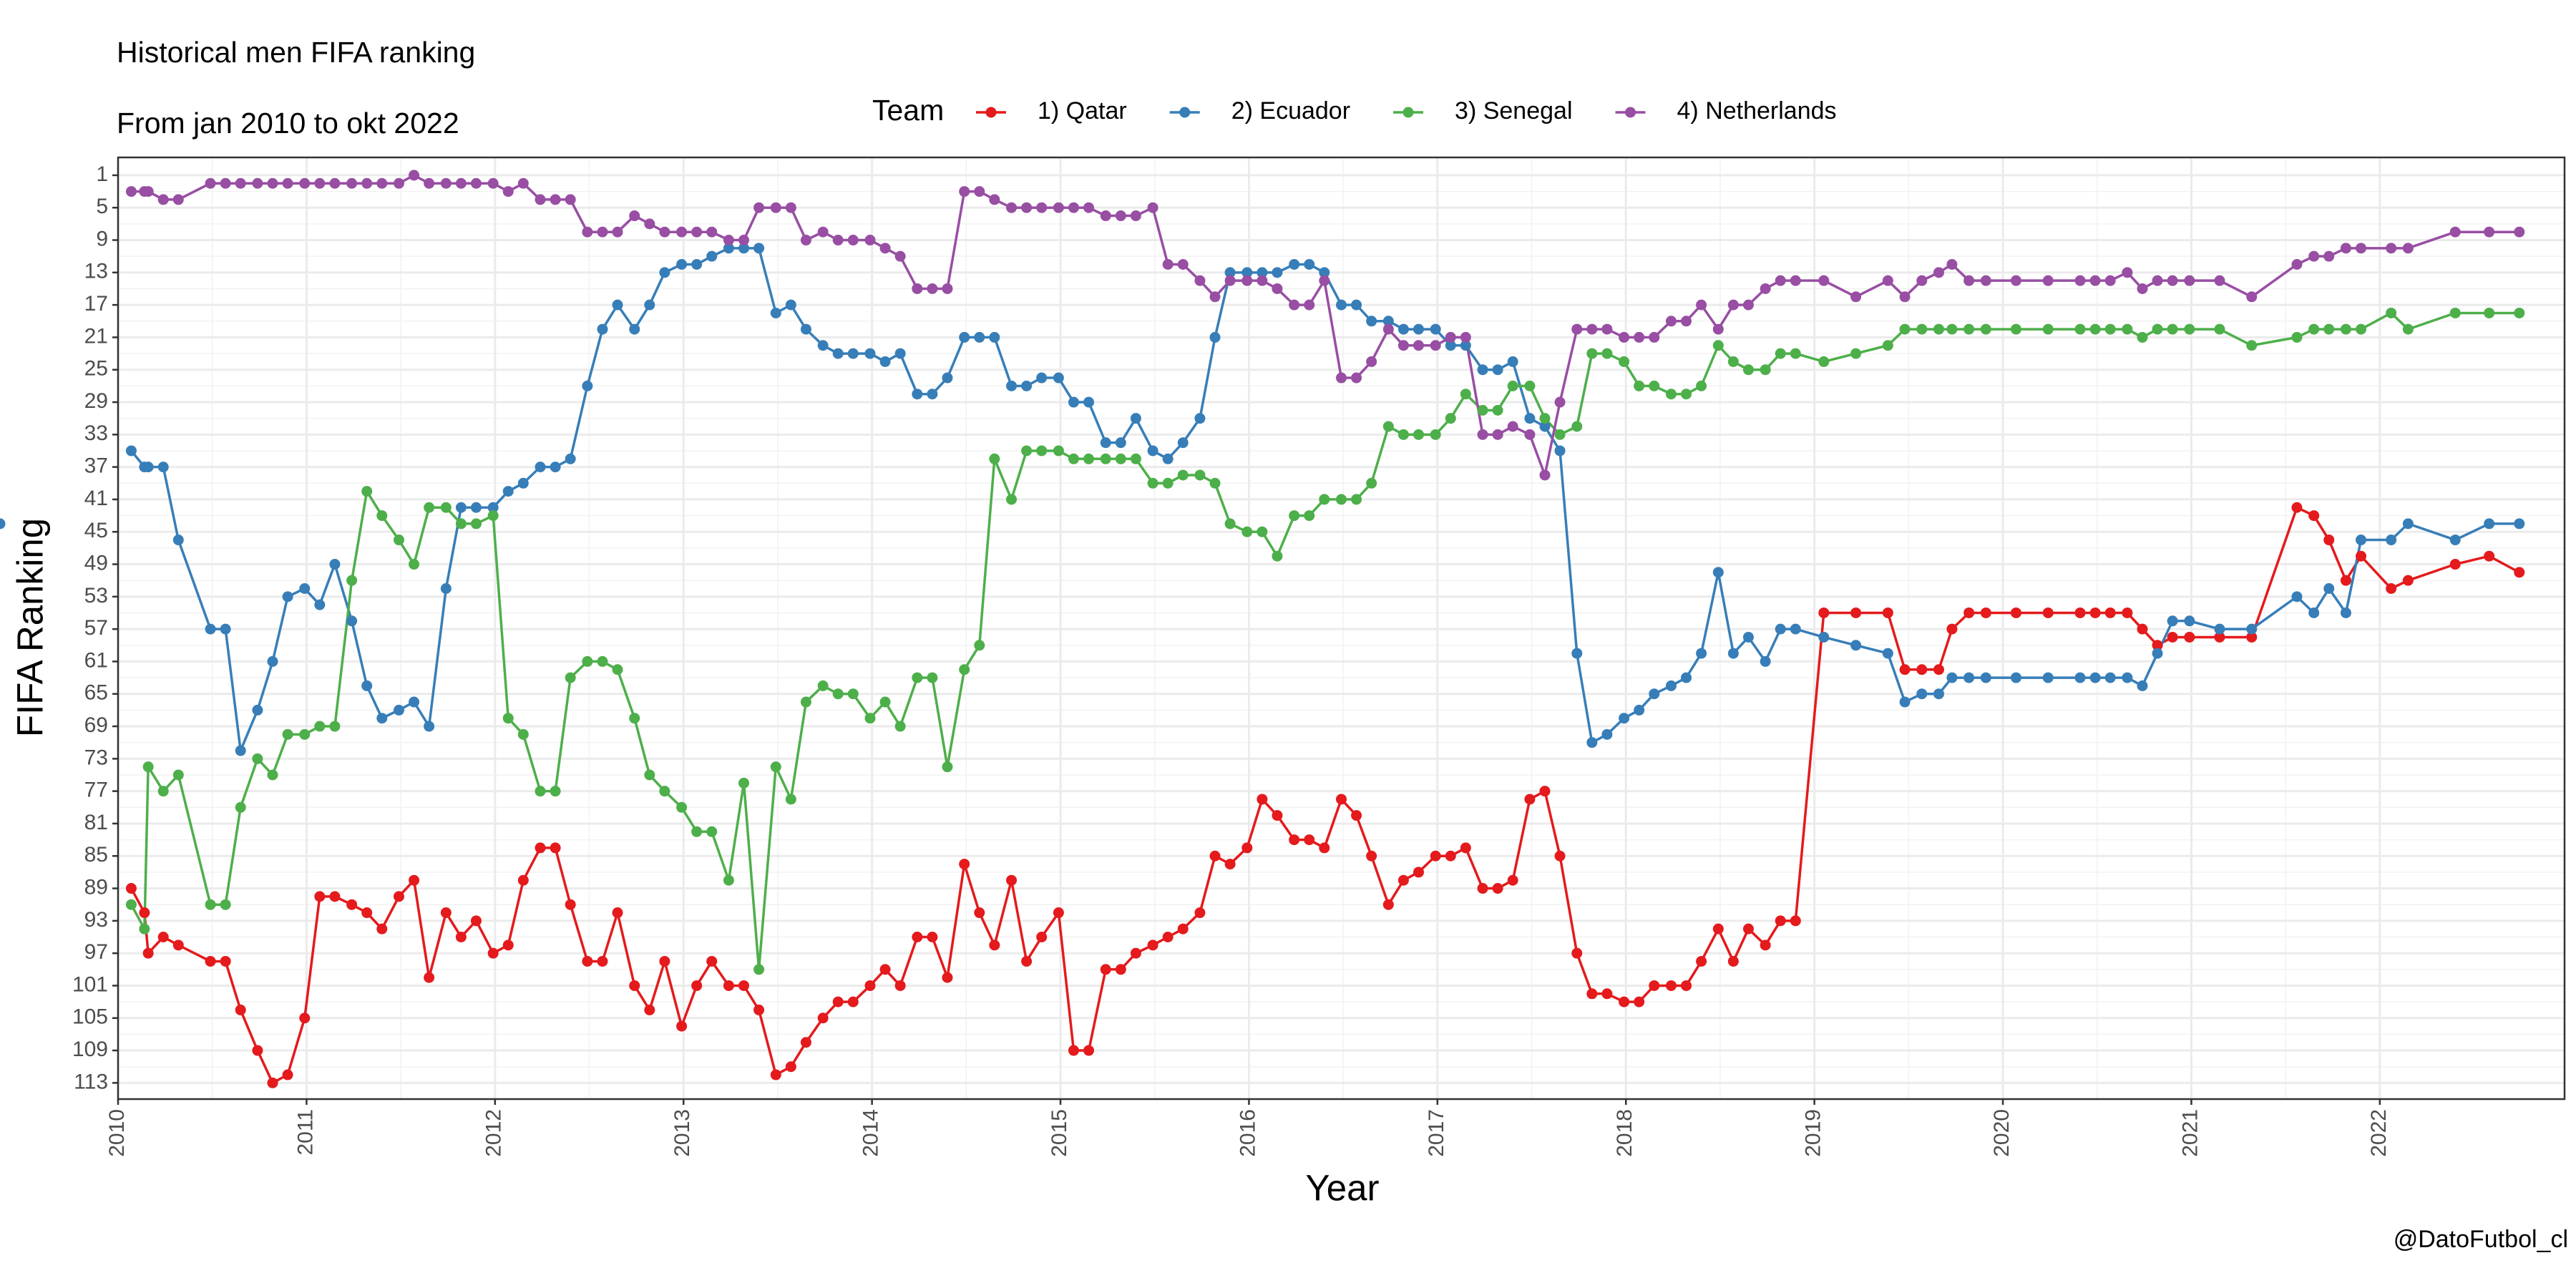 This screenshot has width=2576, height=1288. Describe the element at coordinates (96, 563) in the screenshot. I see `y-tick-label: 49` at that location.